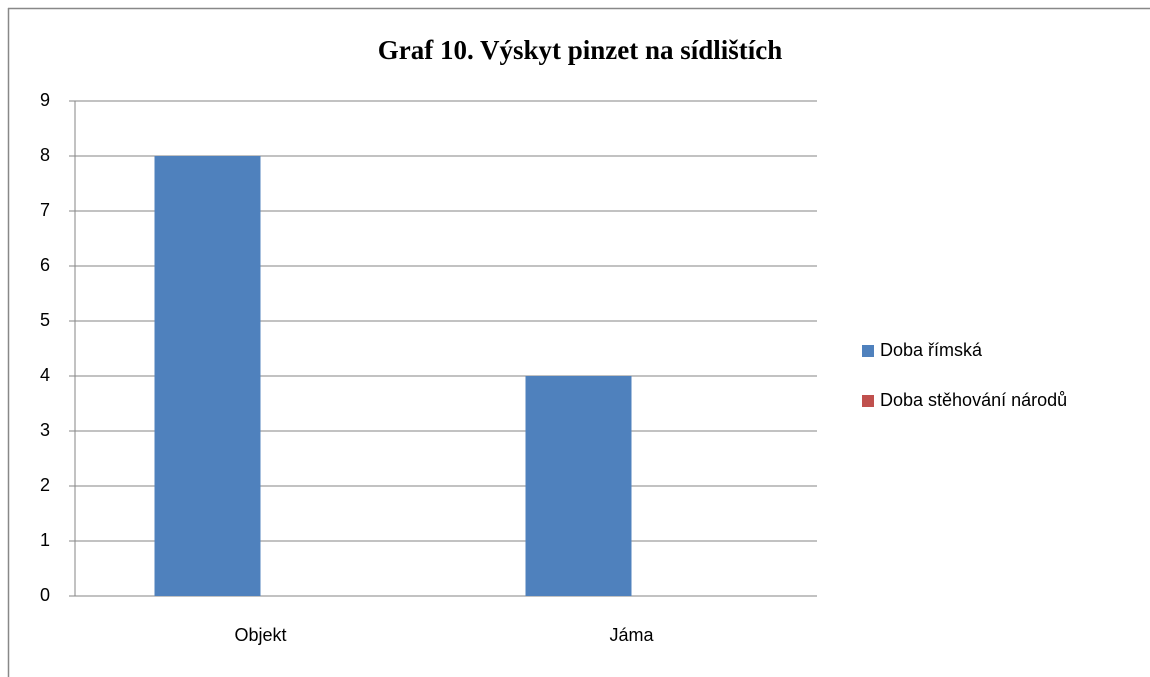 The width and height of the screenshot is (1150, 677). I want to click on y-tick-label: 5, so click(45, 320).